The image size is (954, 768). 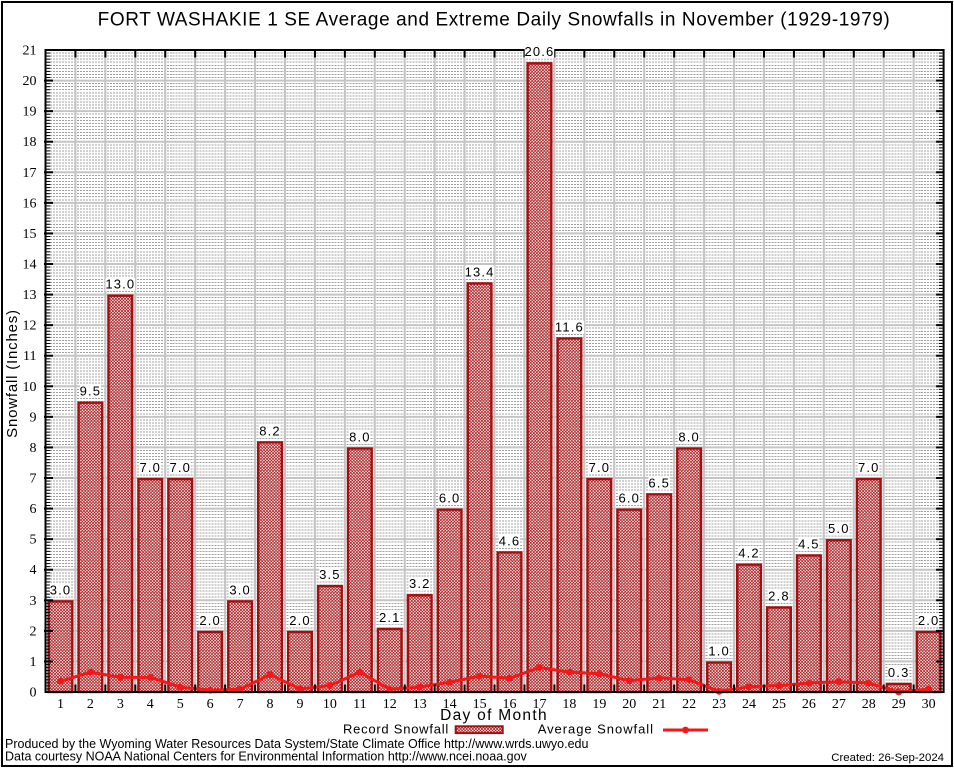 What do you see at coordinates (779, 595) in the screenshot?
I see `svg-text: 2.8` at bounding box center [779, 595].